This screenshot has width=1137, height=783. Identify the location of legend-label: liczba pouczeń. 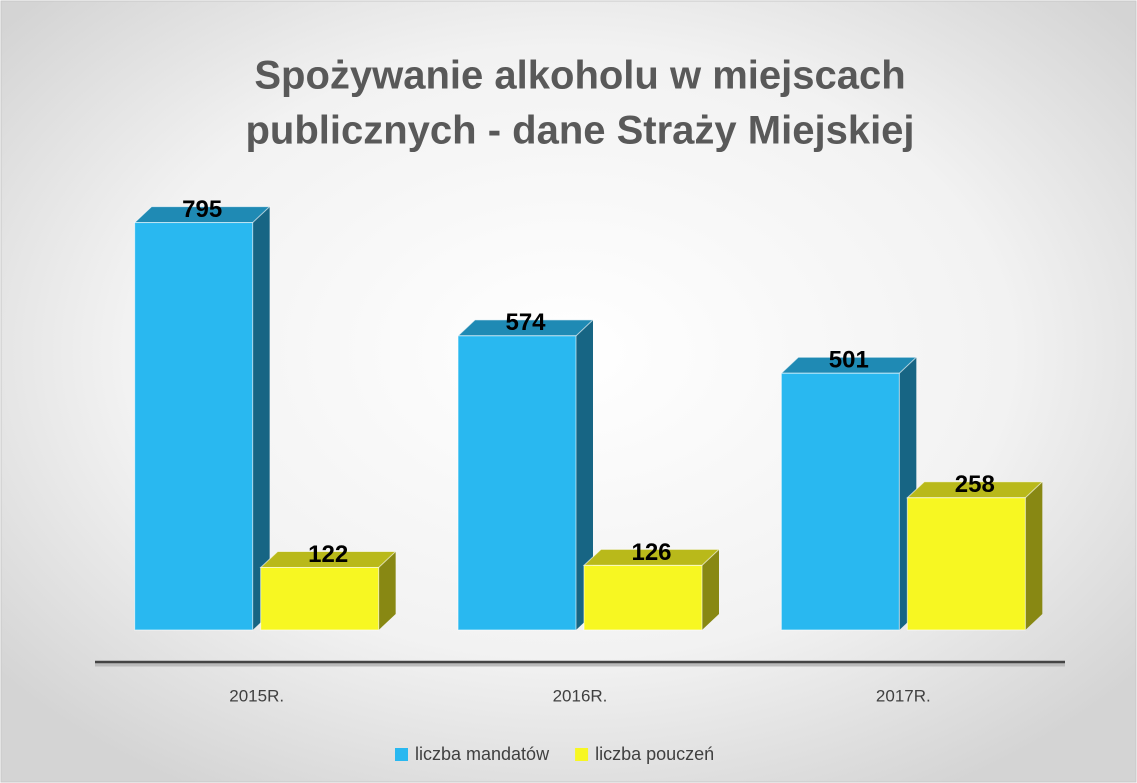
(654, 754).